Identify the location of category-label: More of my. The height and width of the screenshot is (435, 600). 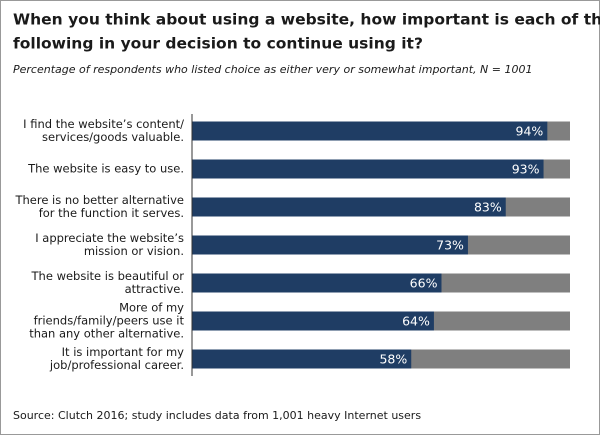
(151, 308).